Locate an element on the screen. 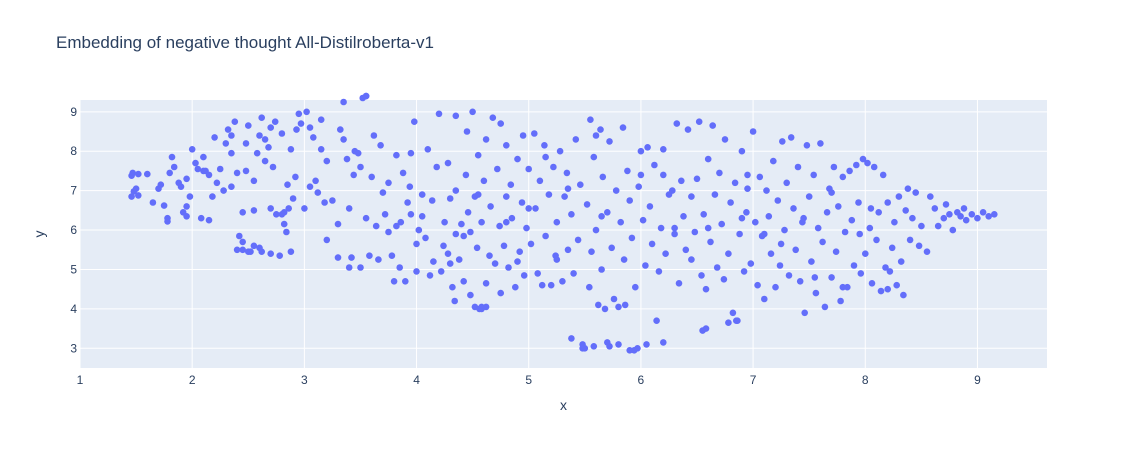  y-tick-label: 3 is located at coordinates (73, 348).